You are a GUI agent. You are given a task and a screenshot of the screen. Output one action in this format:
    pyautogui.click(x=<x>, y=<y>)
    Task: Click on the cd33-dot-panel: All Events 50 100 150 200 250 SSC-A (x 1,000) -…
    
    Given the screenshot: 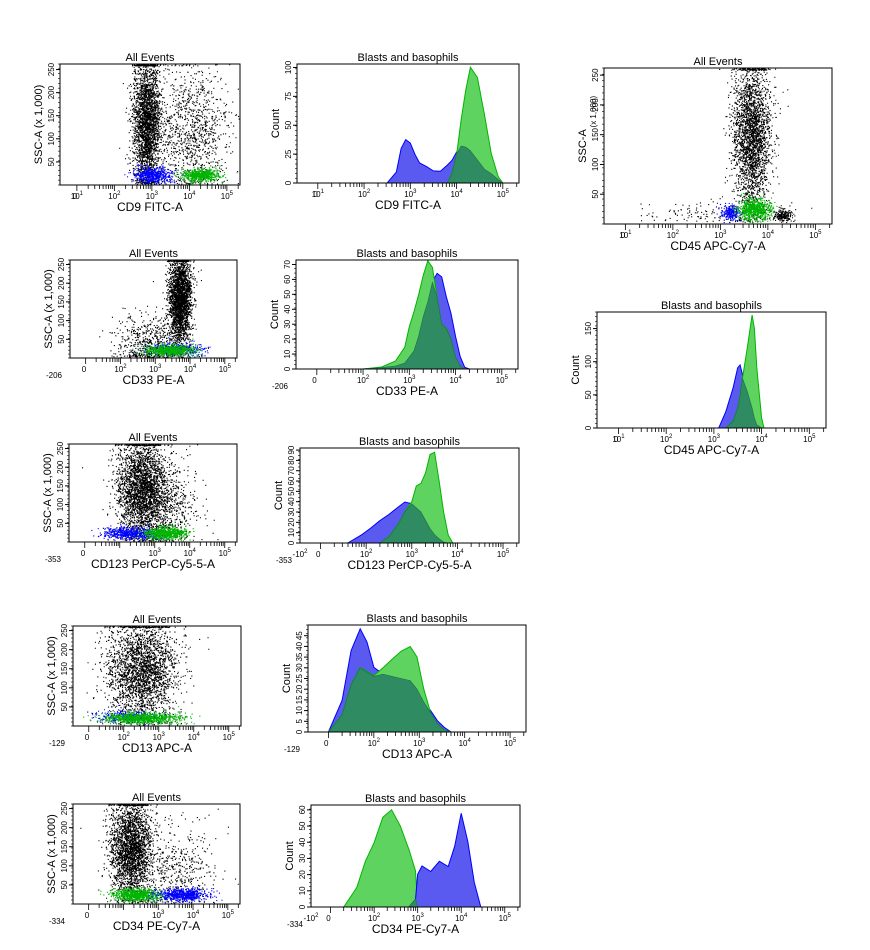 What is the action you would take?
    pyautogui.click(x=143, y=316)
    